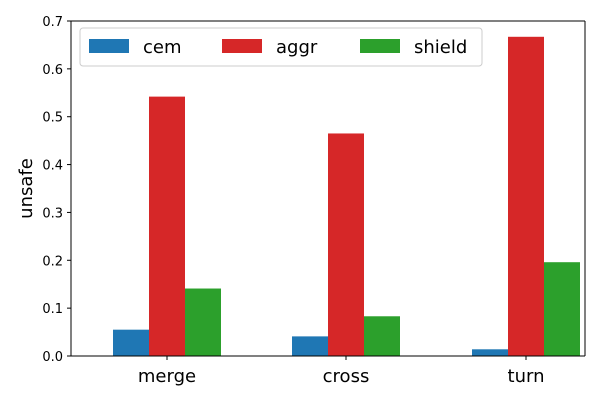 The width and height of the screenshot is (600, 404). Describe the element at coordinates (203, 322) in the screenshot. I see `bar-shield-merge` at that location.